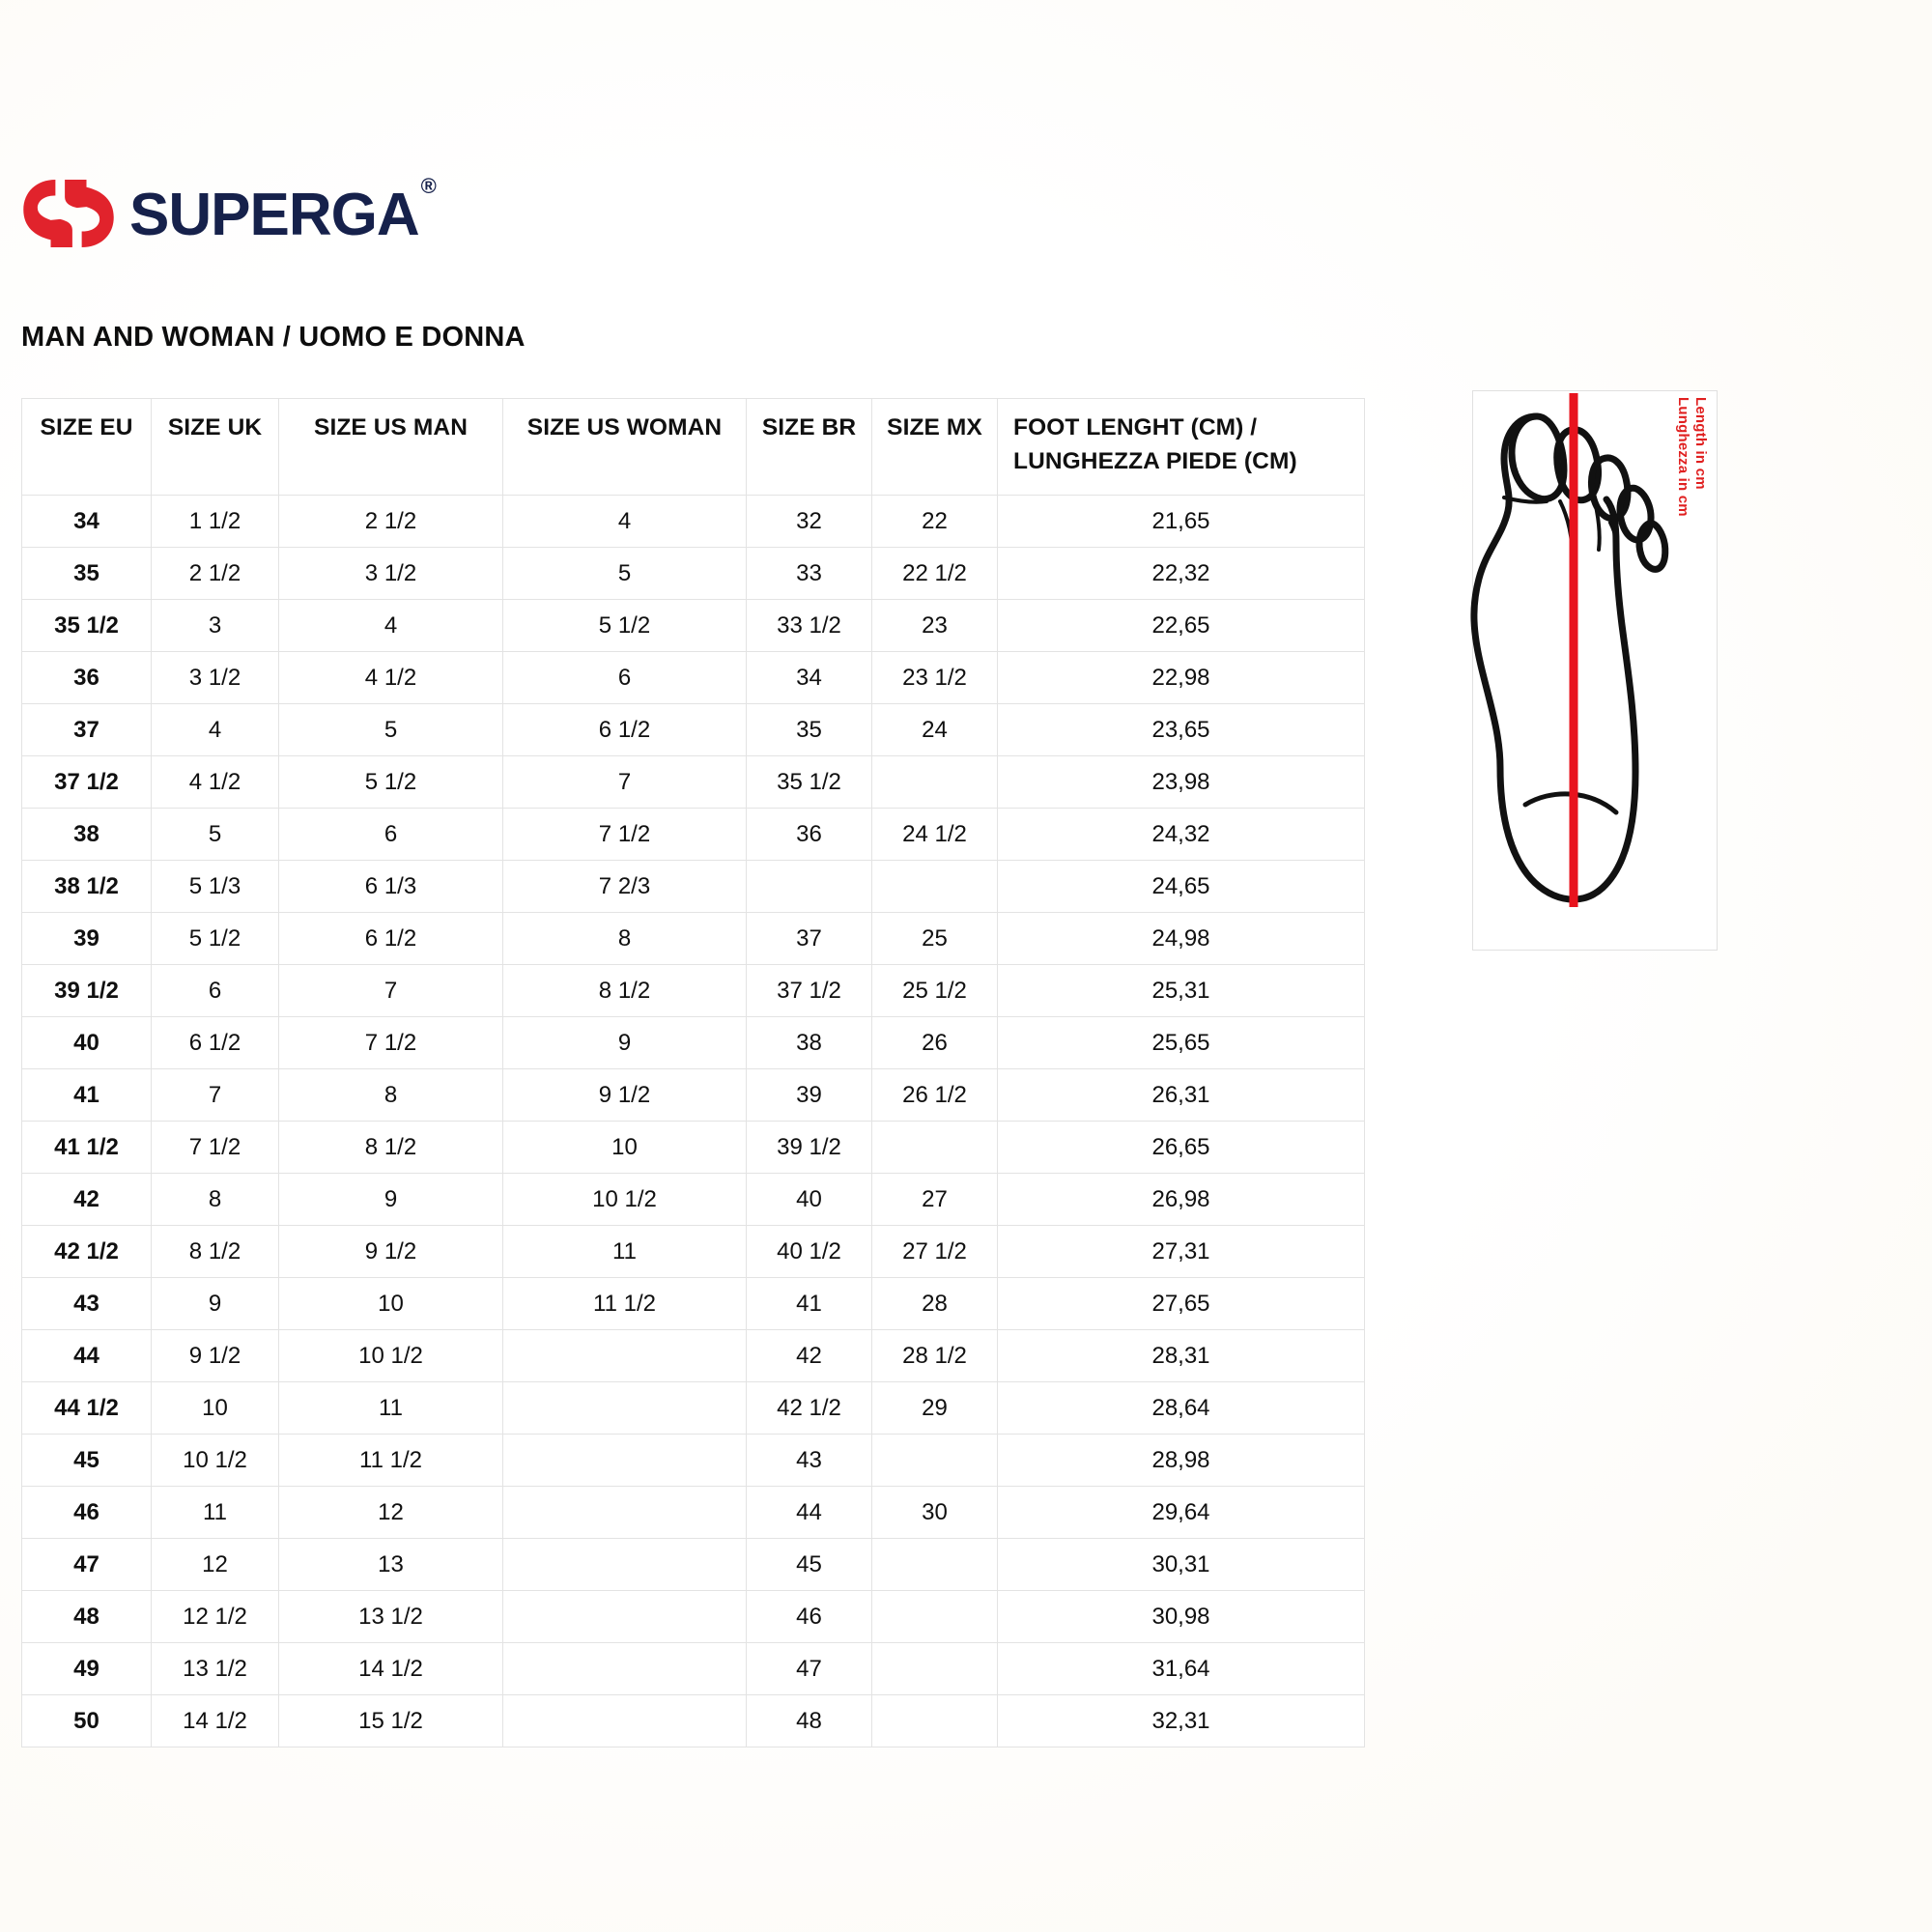 The image size is (1932, 1932). I want to click on cell-br: 46, so click(809, 1616).